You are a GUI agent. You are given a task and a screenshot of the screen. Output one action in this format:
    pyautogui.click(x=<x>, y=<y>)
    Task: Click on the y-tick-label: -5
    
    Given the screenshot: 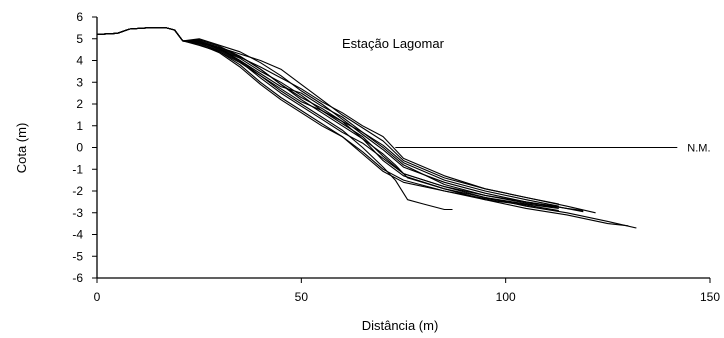 What is the action you would take?
    pyautogui.click(x=77, y=256)
    